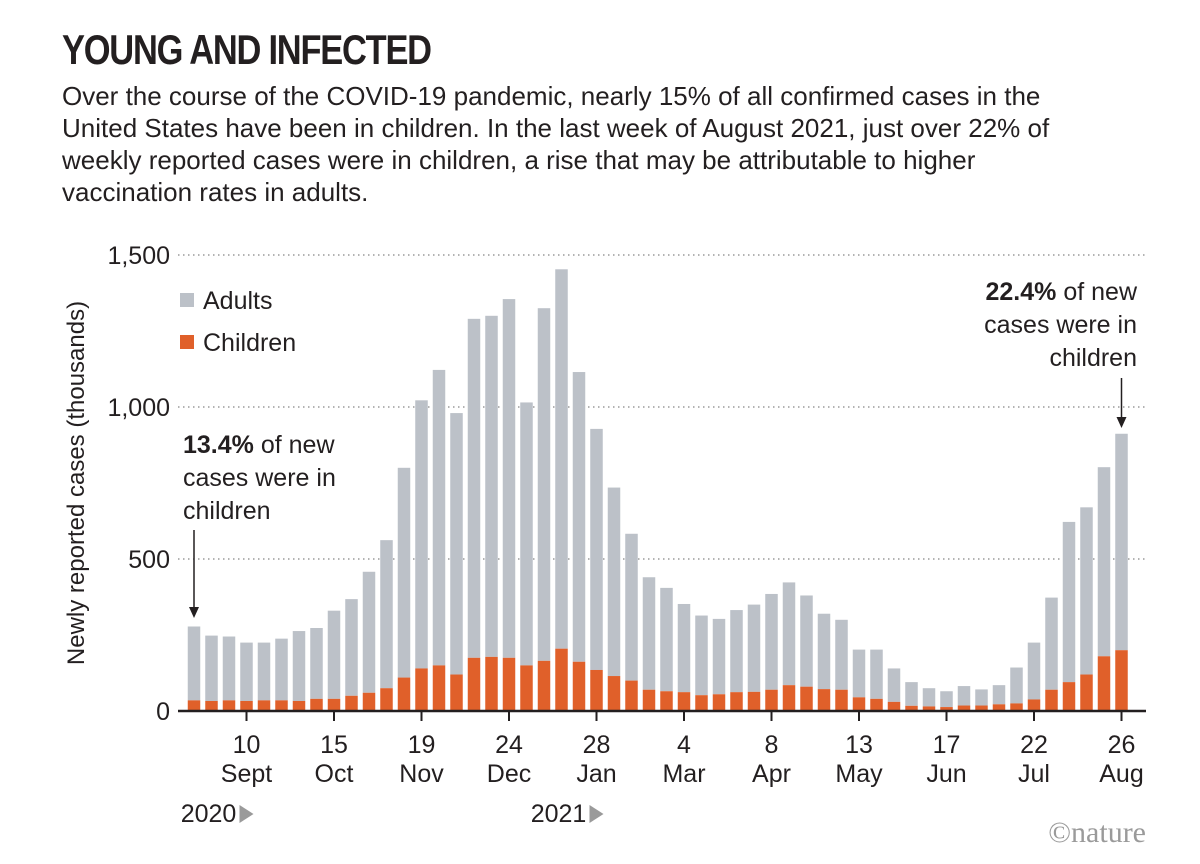 The image size is (1200, 864). I want to click on x-tick-month: May, so click(859, 774).